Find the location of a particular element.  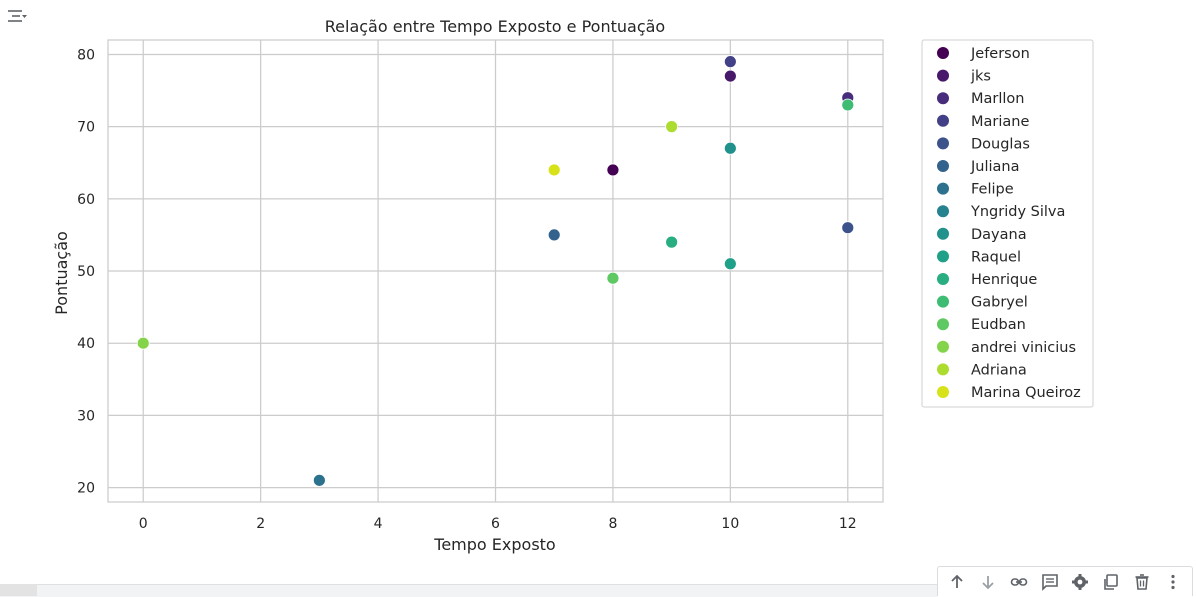

gear-icon is located at coordinates (1080, 581).